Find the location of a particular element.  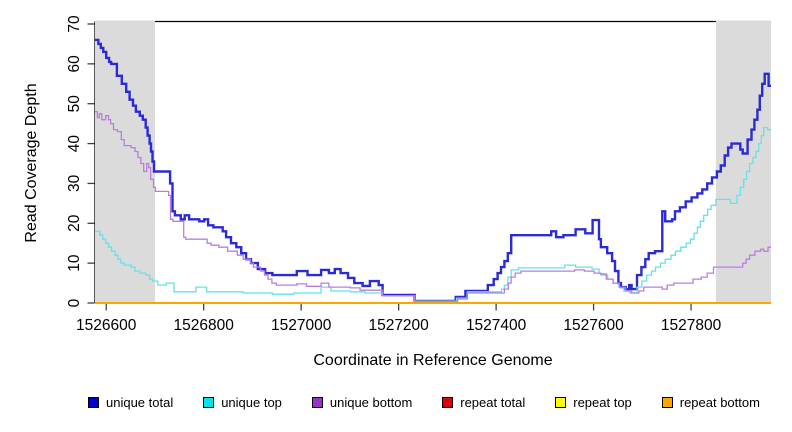

y-tick-label: 20 is located at coordinates (74, 223).